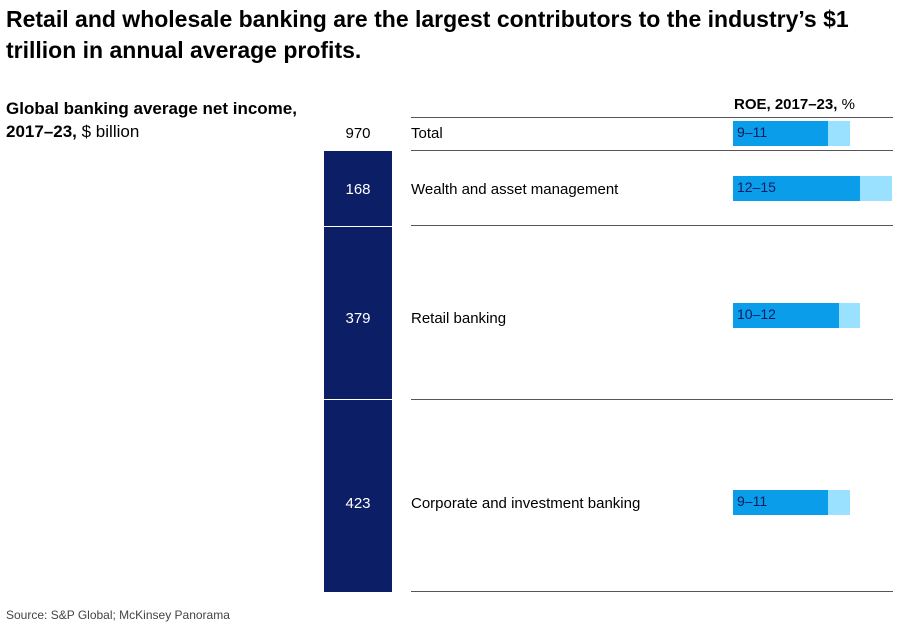  I want to click on row-label-retail: Retail banking, so click(459, 318).